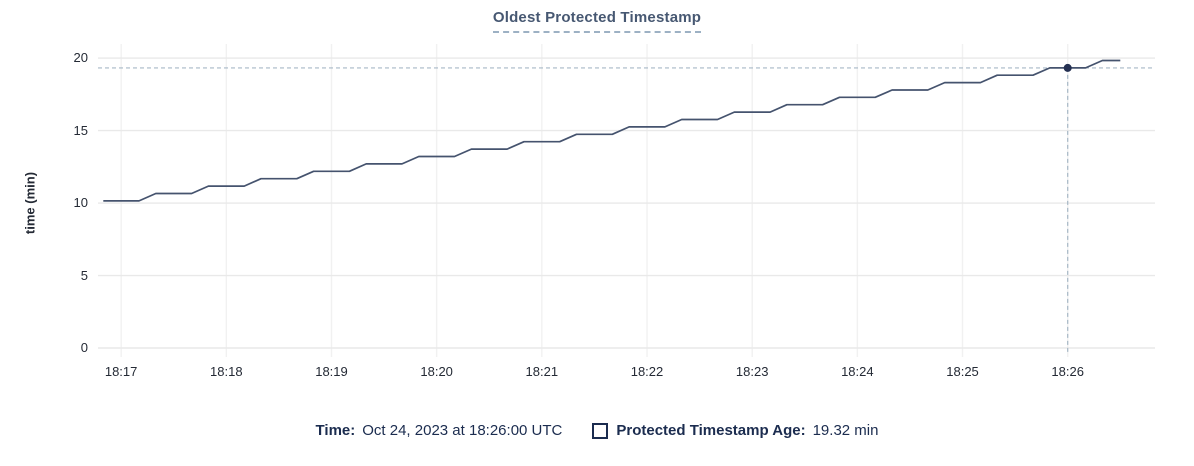 The image size is (1194, 466). Describe the element at coordinates (1067, 67) in the screenshot. I see `hover-point-dot` at that location.